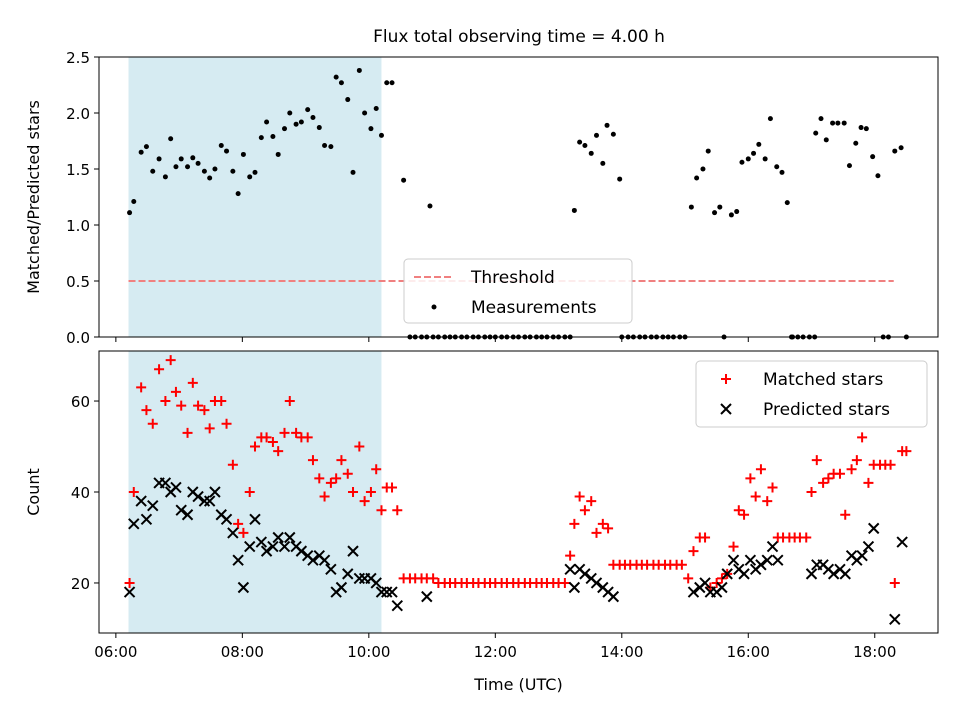  What do you see at coordinates (80, 493) in the screenshot?
I see `y-tick-label: 40` at bounding box center [80, 493].